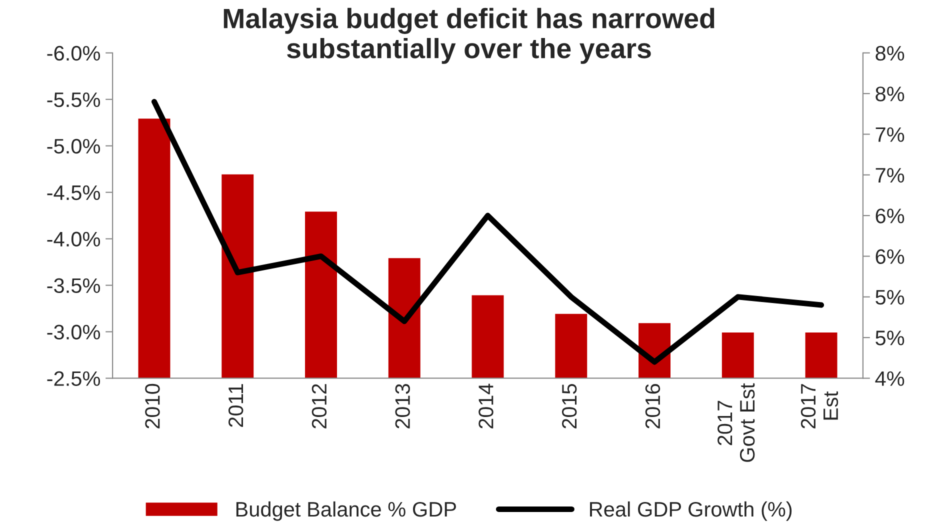  Describe the element at coordinates (469, 36) in the screenshot. I see `chart-title: Malaysia budget deficit has narrowed substantially over the years` at that location.